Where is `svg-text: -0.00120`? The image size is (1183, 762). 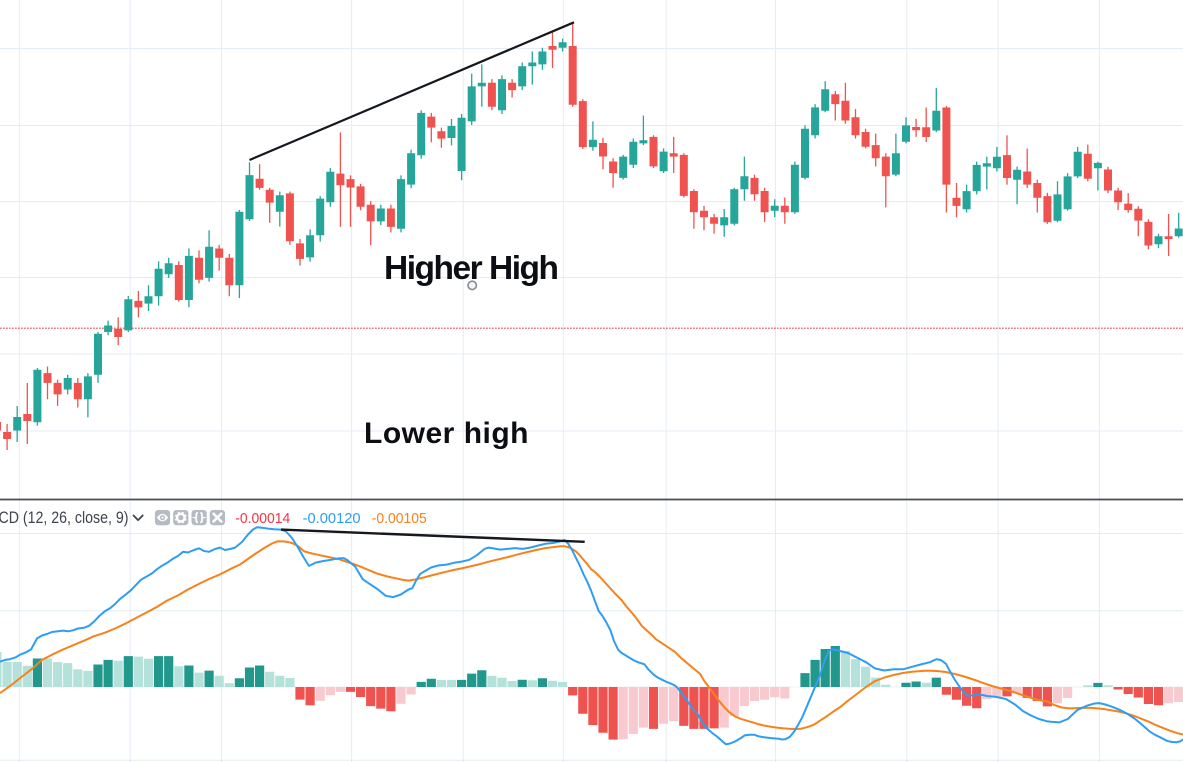 svg-text: -0.00120 is located at coordinates (332, 518).